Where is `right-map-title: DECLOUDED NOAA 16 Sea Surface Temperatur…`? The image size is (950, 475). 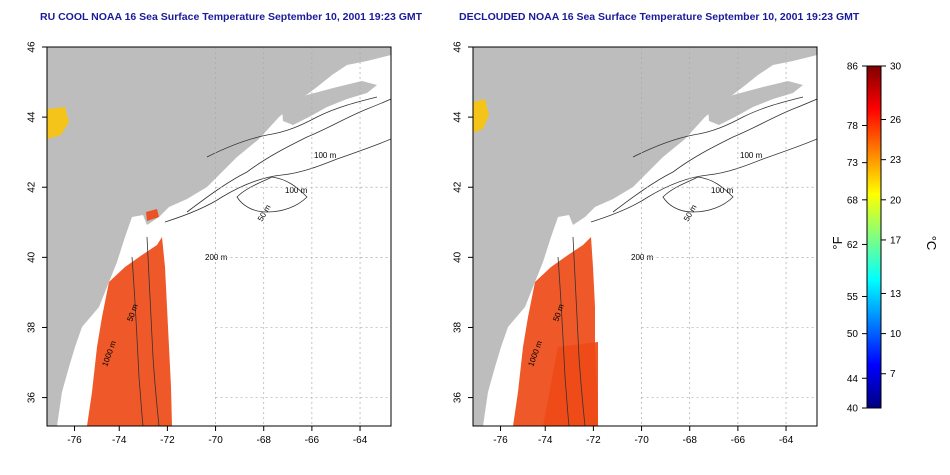 right-map-title: DECLOUDED NOAA 16 Sea Surface Temperatur… is located at coordinates (659, 17).